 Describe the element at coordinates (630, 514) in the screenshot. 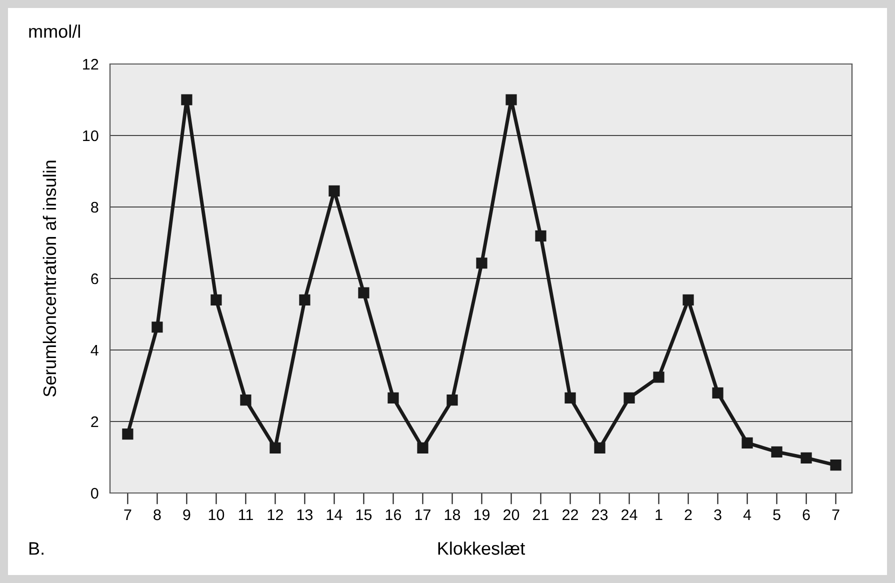

I see `x-tick-label: 24` at that location.